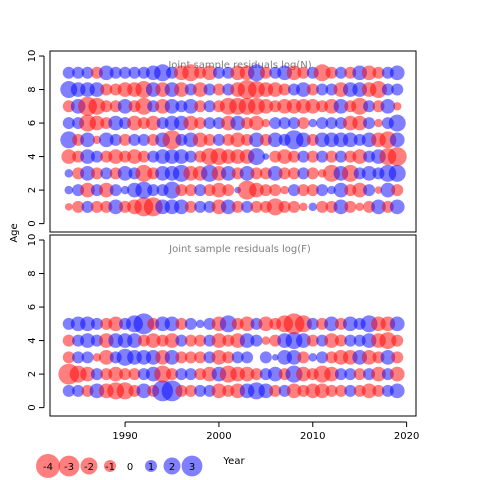 The width and height of the screenshot is (480, 480). I want to click on legend-label: -2, so click(89, 467).